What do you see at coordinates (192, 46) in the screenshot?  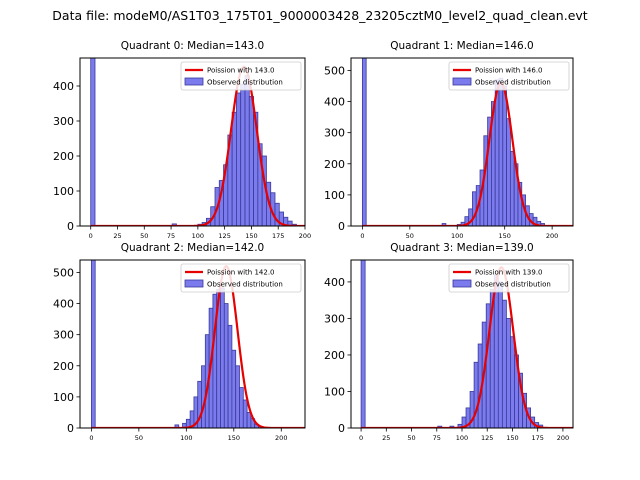 I see `quadrant-0-title: Quadrant 0: Median=143.0` at bounding box center [192, 46].